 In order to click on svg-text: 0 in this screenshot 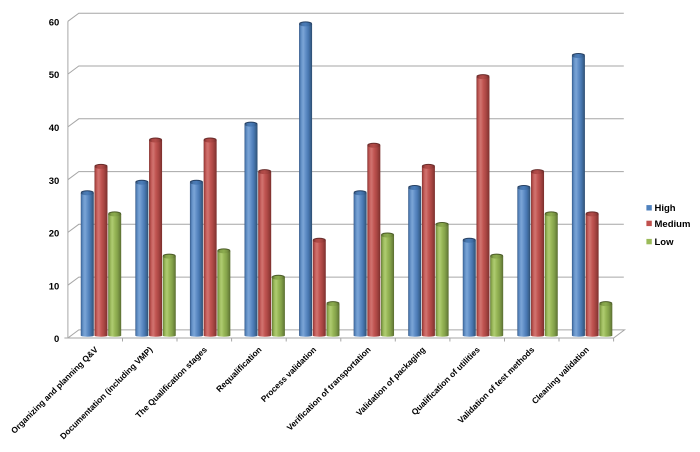, I will do `click(56, 339)`.